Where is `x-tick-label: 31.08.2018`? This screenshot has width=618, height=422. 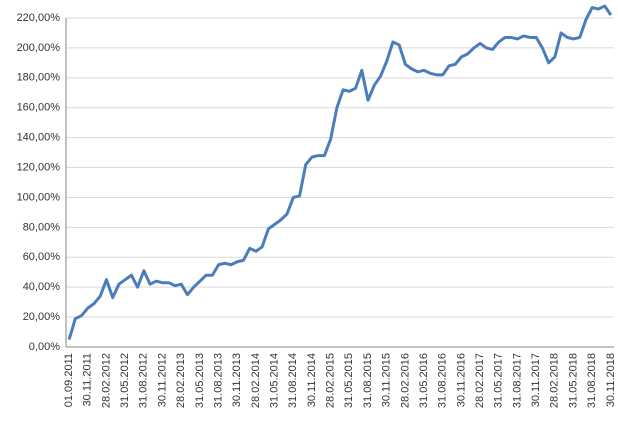
x-tick-label: 31.08.2018 is located at coordinates (592, 380).